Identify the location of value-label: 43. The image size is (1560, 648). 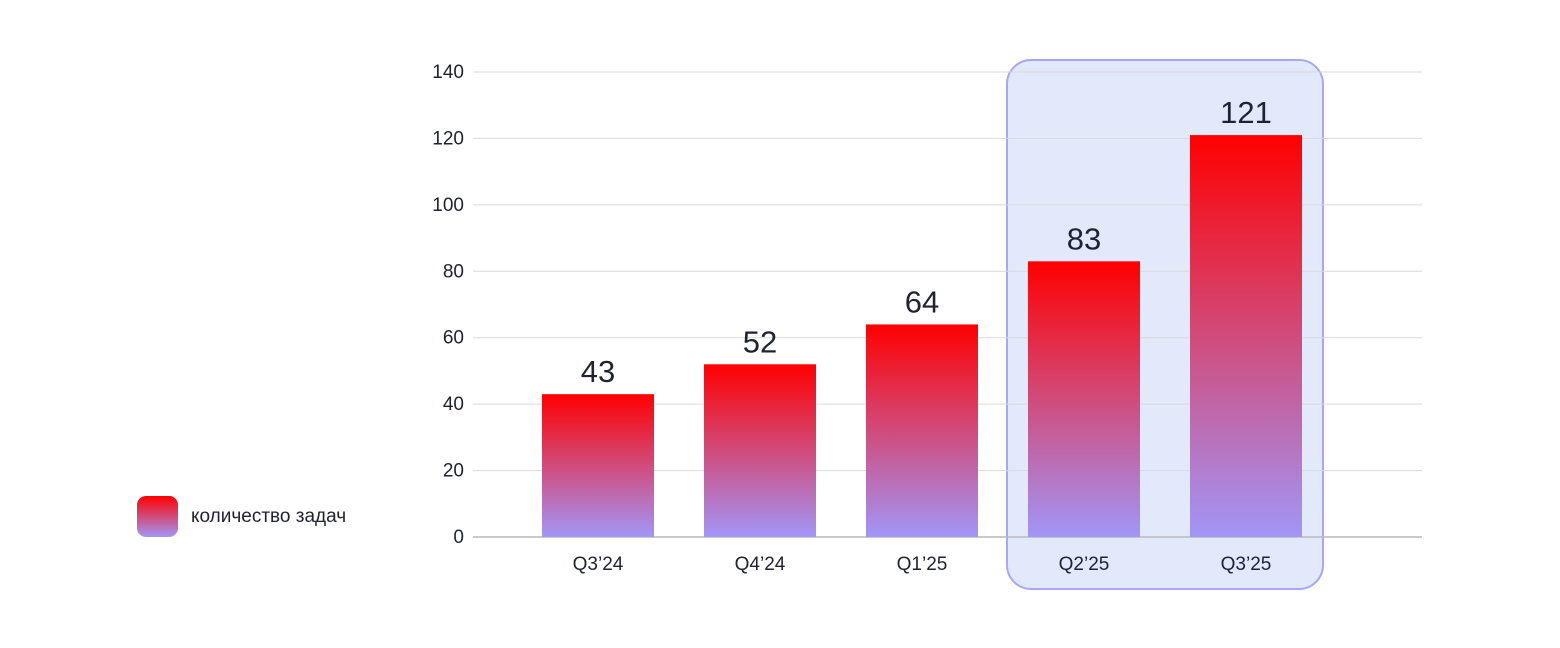
(598, 371).